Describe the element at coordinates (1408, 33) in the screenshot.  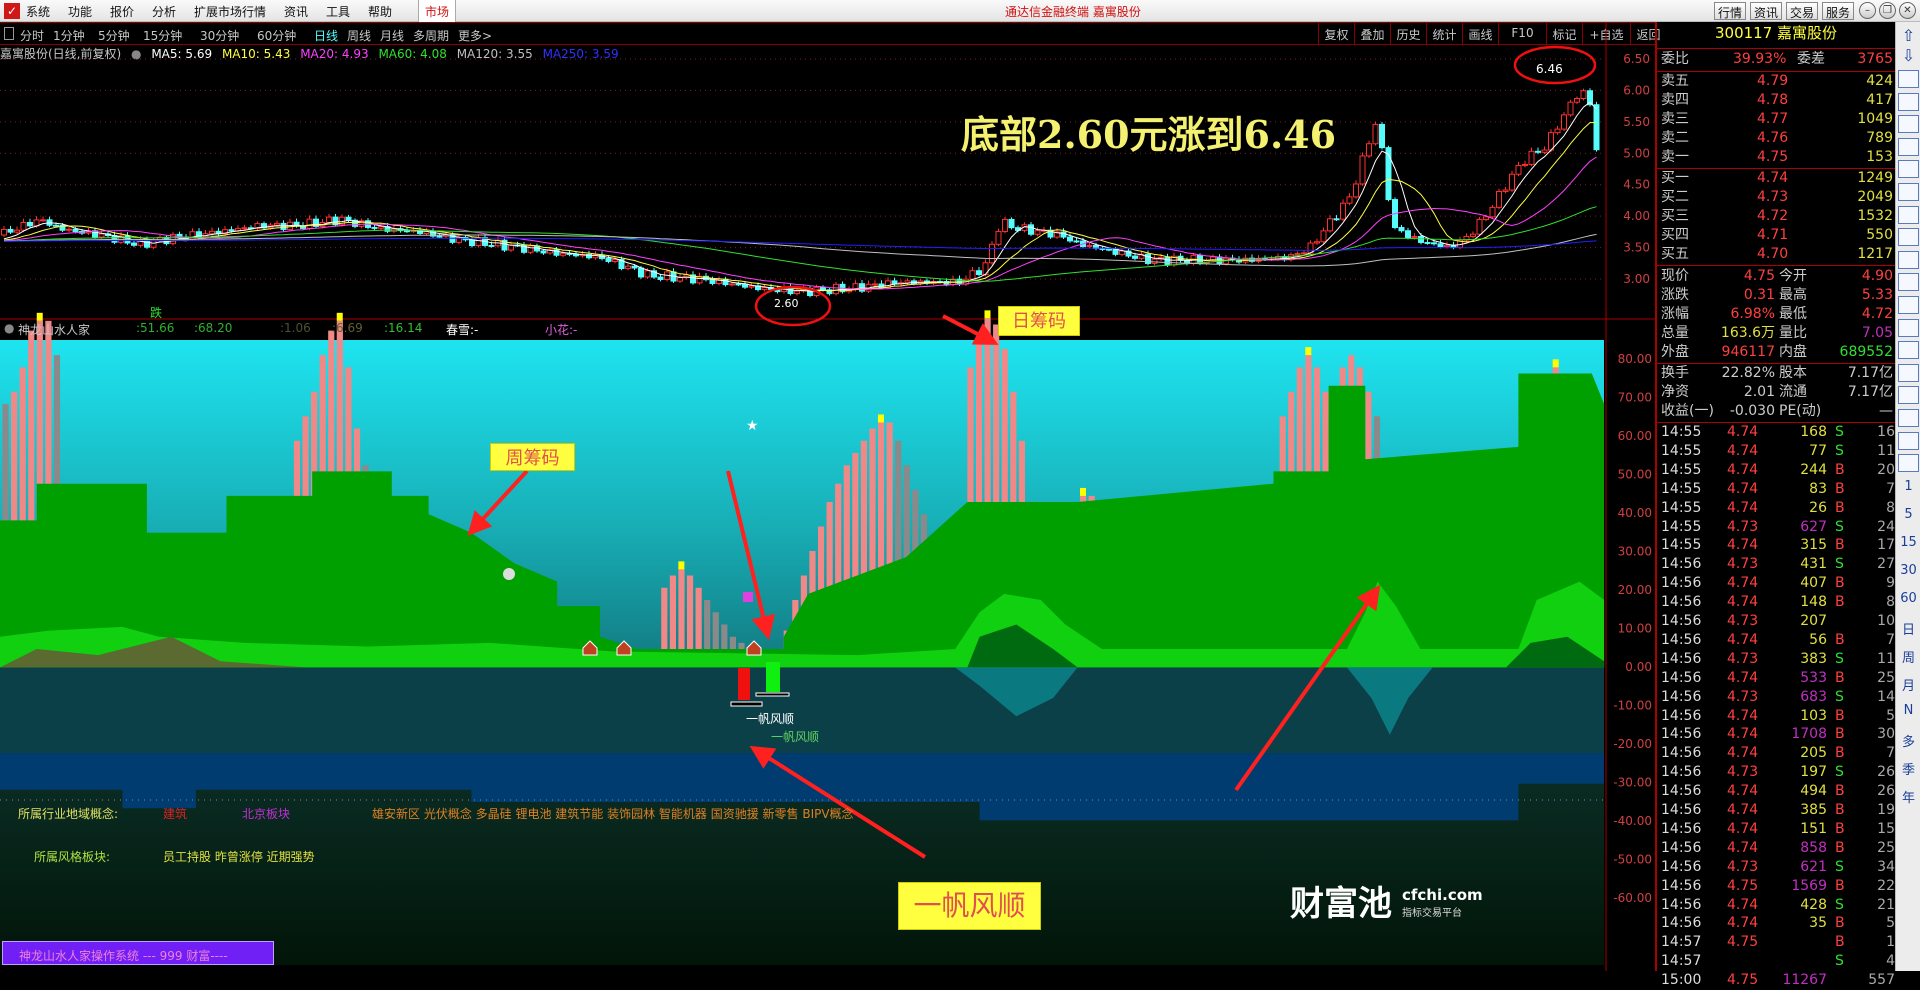
I see `chart-tool-button: 历史` at that location.